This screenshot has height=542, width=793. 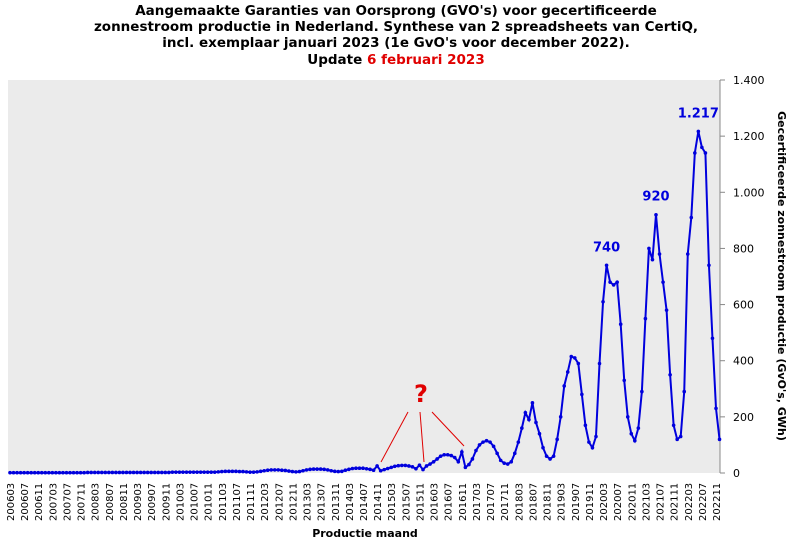 What do you see at coordinates (279, 502) in the screenshot?
I see `x-tick-label: 201207` at bounding box center [279, 502].